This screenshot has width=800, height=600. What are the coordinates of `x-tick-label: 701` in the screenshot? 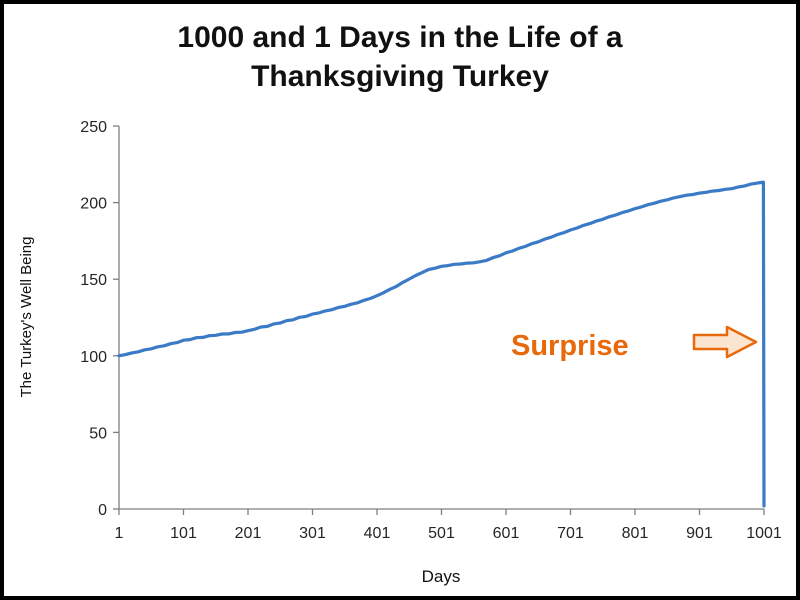 It's located at (570, 533).